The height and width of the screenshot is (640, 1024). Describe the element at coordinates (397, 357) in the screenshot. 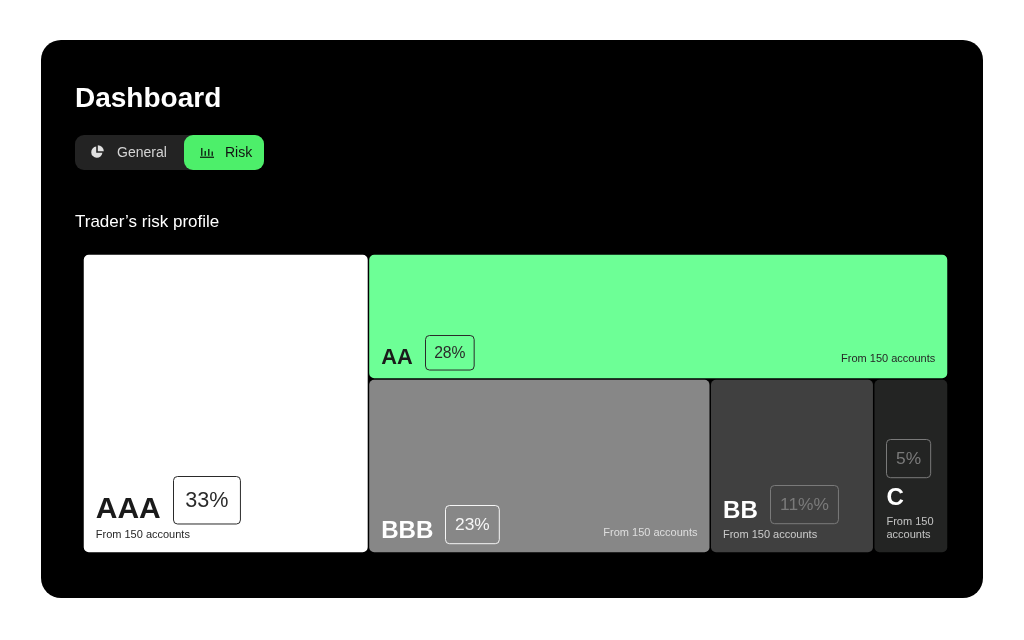

I see `category-label: AA` at that location.